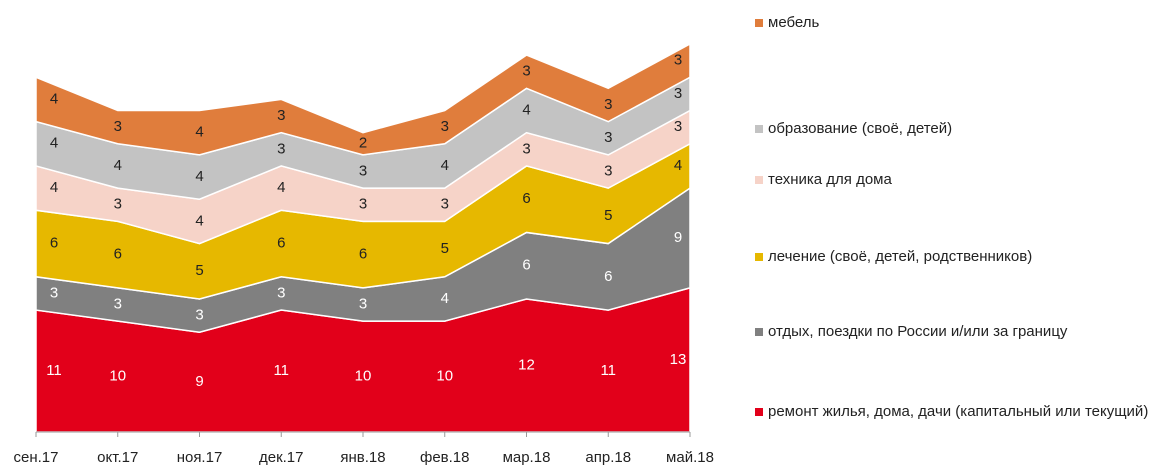 The width and height of the screenshot is (1153, 468). I want to click on legend-item: мебель, so click(952, 22).